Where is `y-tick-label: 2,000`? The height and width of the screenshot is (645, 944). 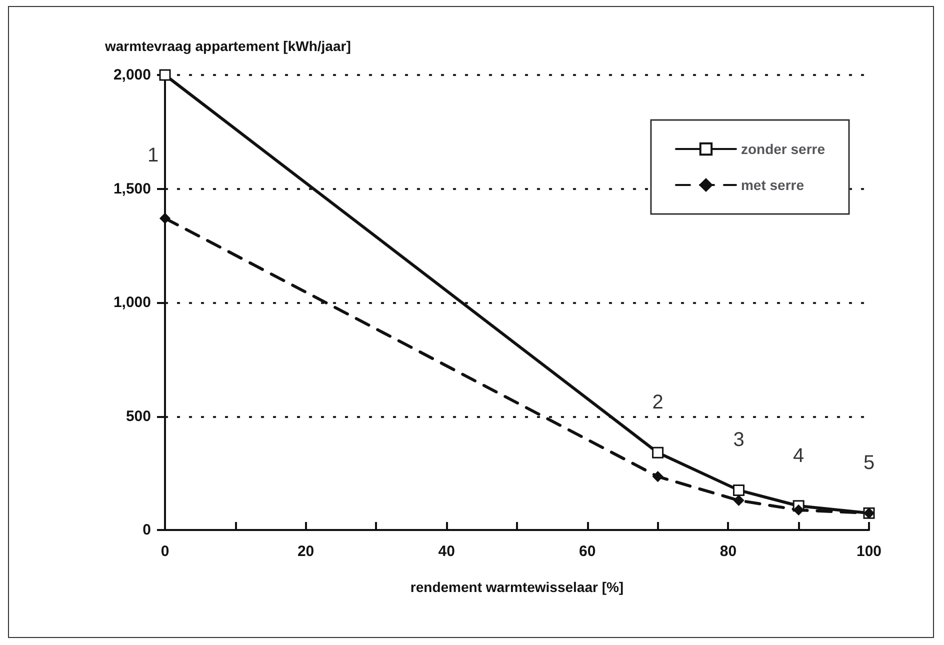
y-tick-label: 2,000 is located at coordinates (132, 75).